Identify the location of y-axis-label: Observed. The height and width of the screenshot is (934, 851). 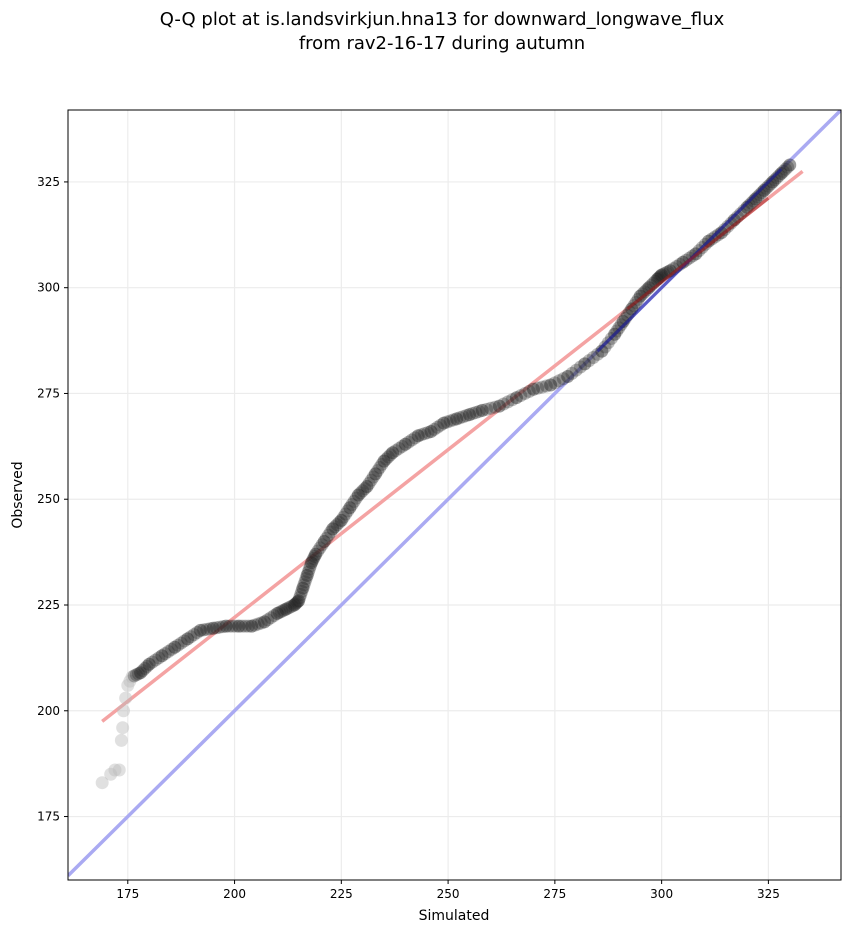
(18, 494).